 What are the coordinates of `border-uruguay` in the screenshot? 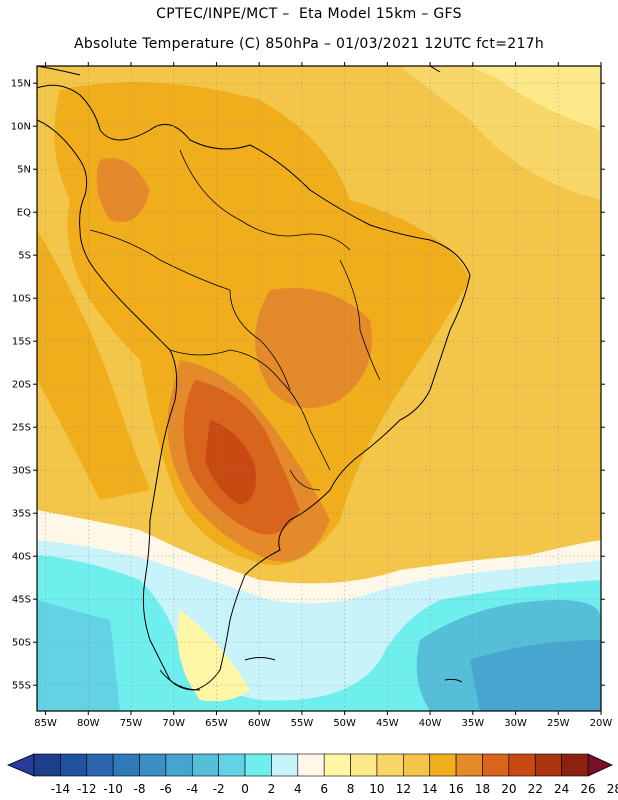 It's located at (305, 480).